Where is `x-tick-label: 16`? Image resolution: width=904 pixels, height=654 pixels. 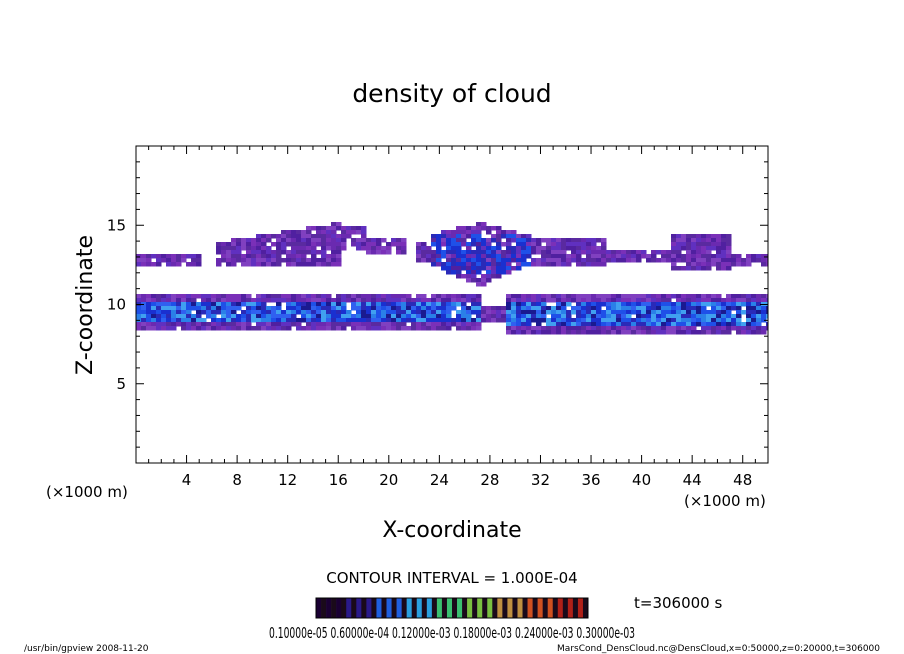 x-tick-label: 16 is located at coordinates (338, 480).